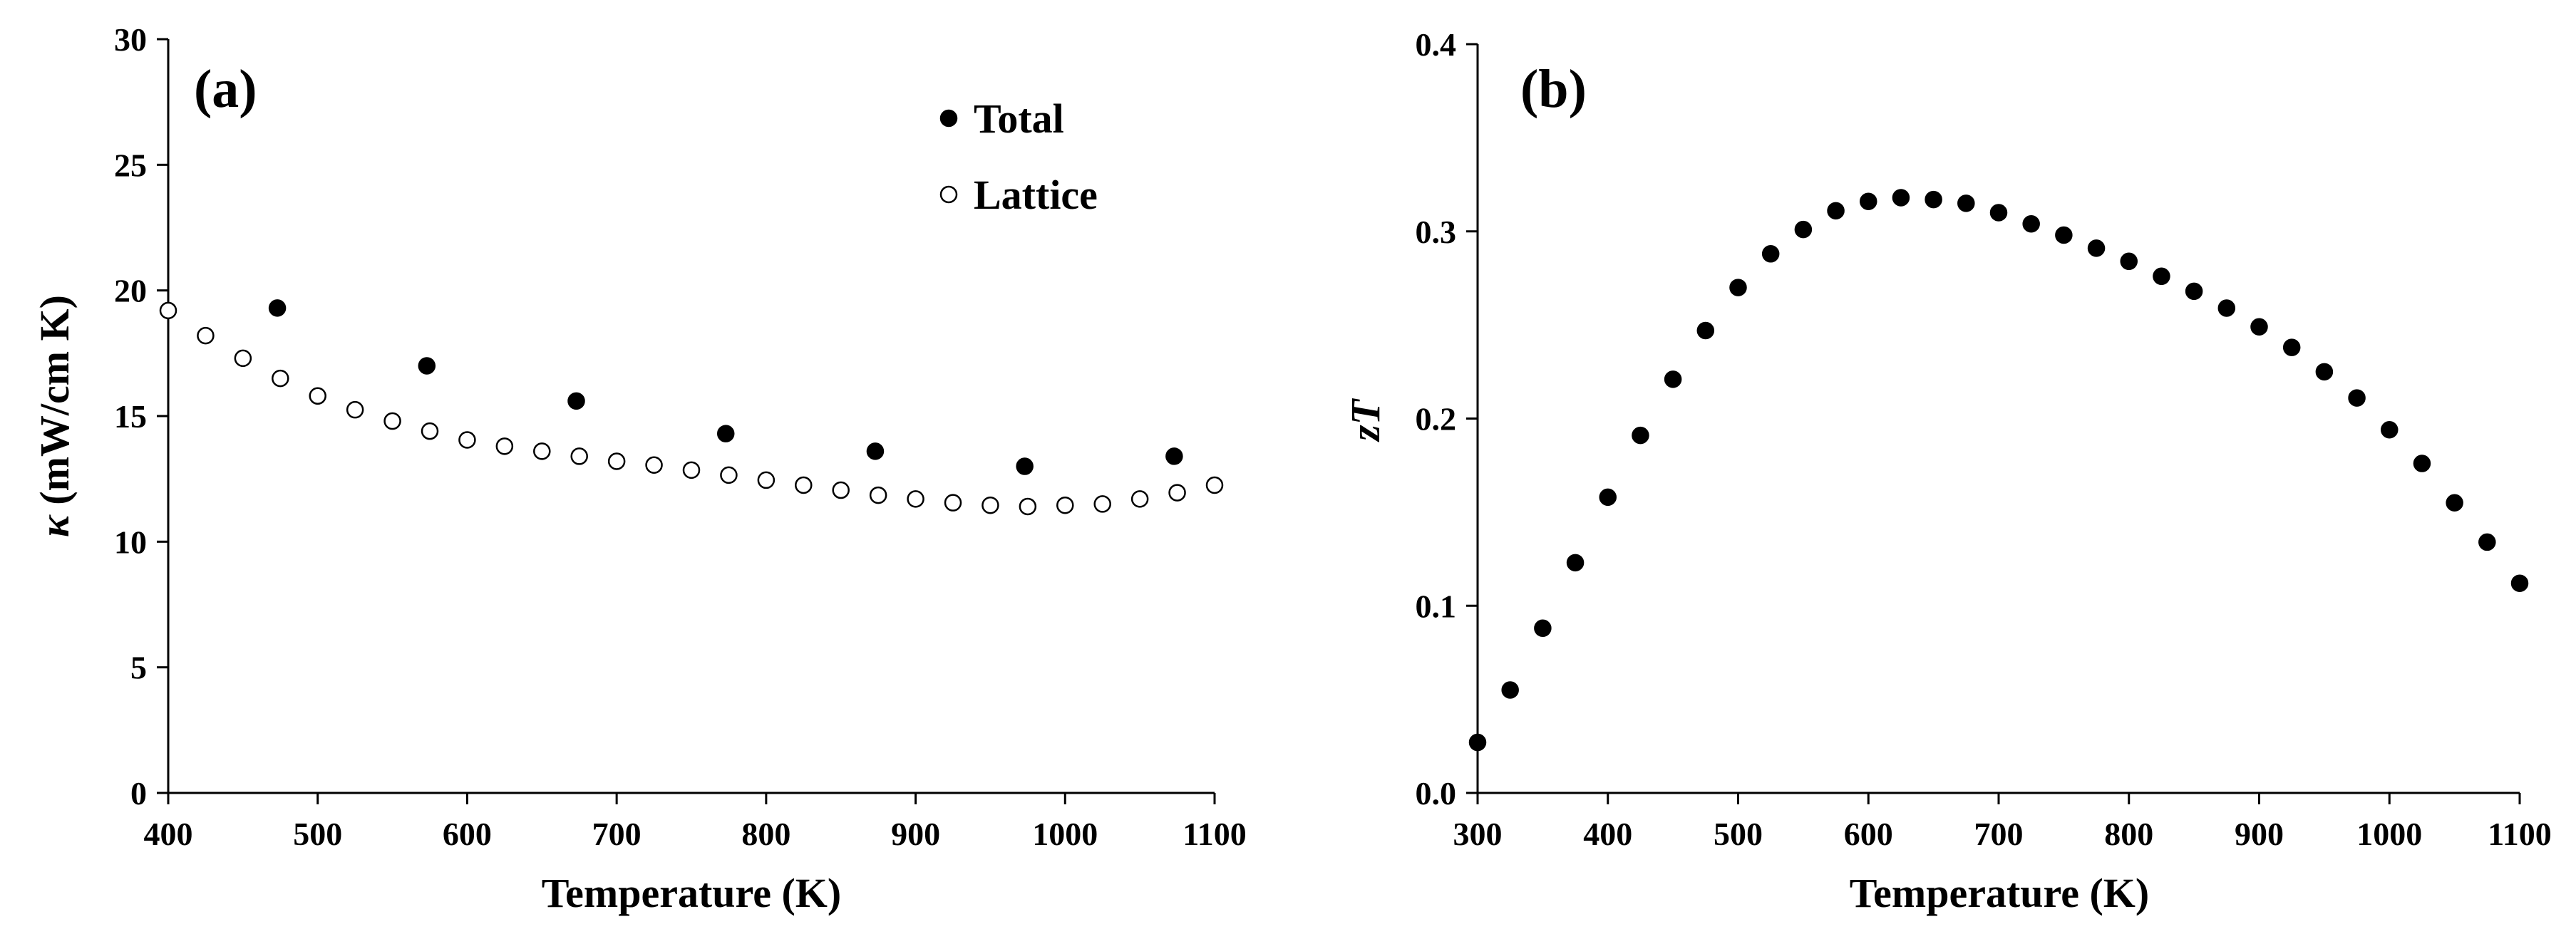 This screenshot has width=2576, height=934. What do you see at coordinates (2389, 834) in the screenshot?
I see `panel-b-x-tick-label: 1000` at bounding box center [2389, 834].